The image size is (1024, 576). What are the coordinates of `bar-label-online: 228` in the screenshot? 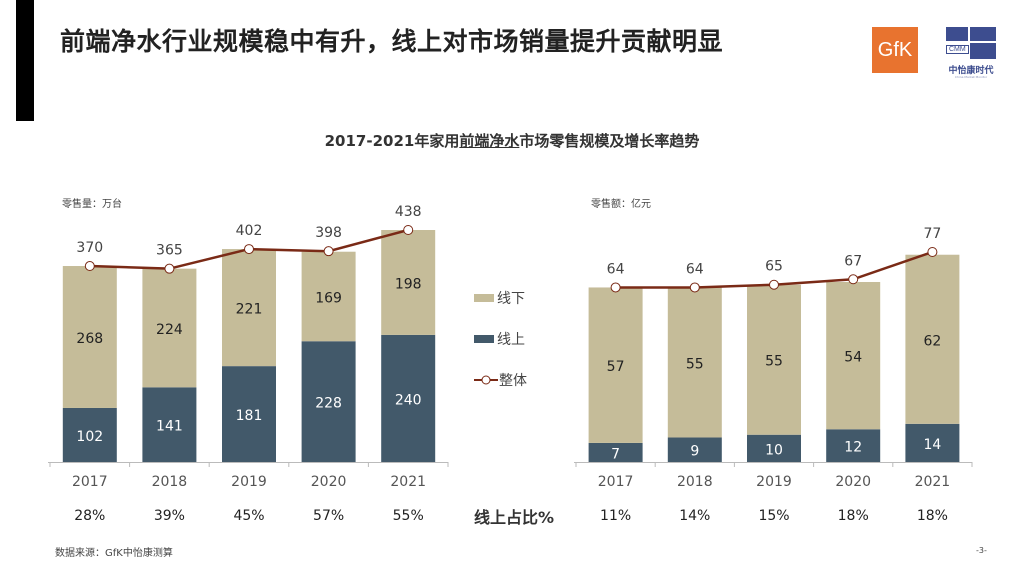 It's located at (328, 404).